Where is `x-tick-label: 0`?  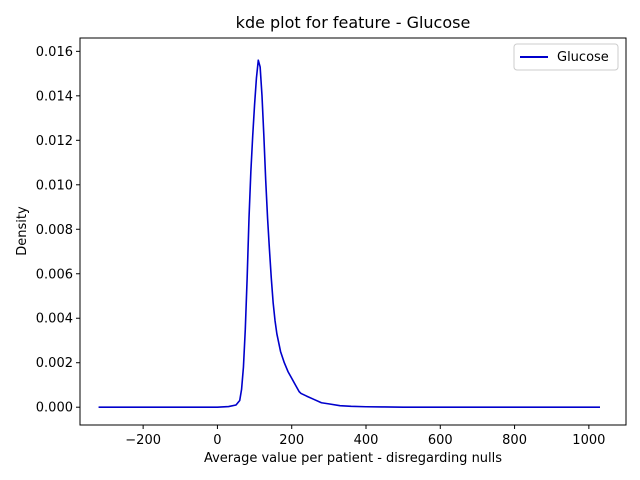 x-tick-label: 0 is located at coordinates (217, 440).